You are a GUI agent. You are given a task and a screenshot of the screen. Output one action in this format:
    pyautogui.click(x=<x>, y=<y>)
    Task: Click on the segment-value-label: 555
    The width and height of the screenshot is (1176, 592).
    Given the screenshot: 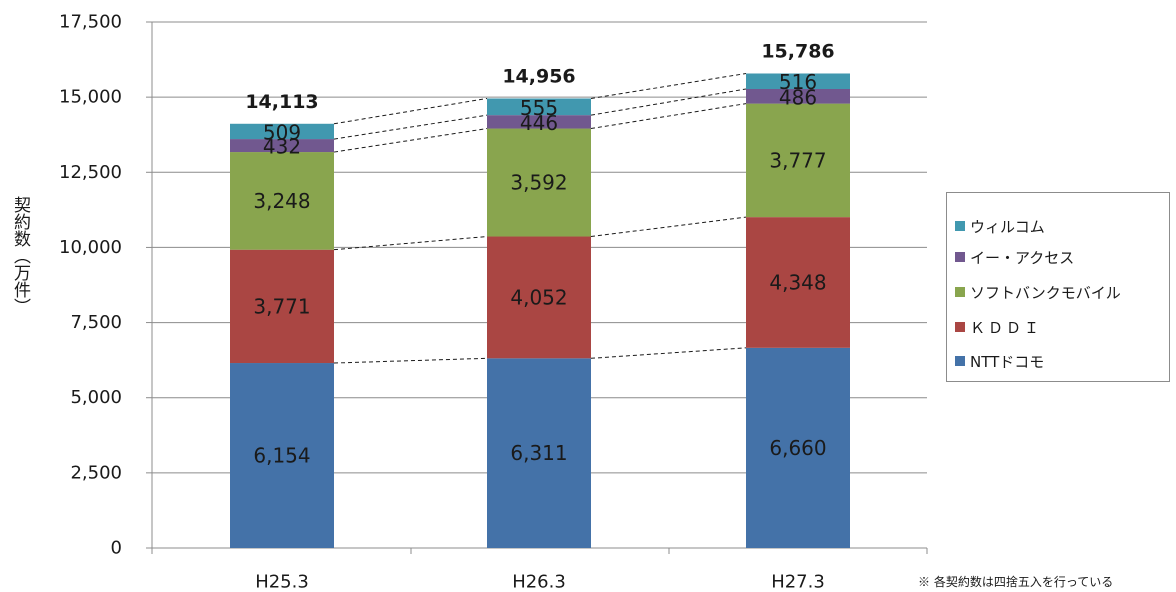 What is the action you would take?
    pyautogui.click(x=539, y=108)
    